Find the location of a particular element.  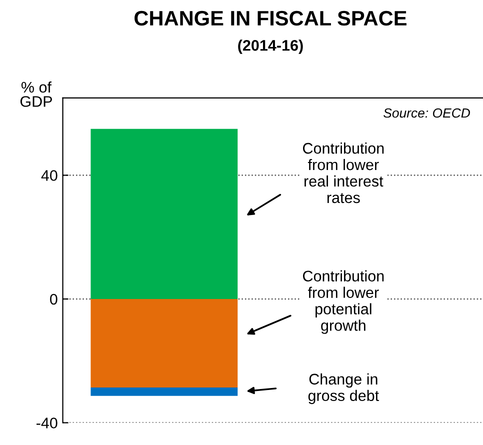

text: Contribution from lower real interest rates is located at coordinates (343, 173).